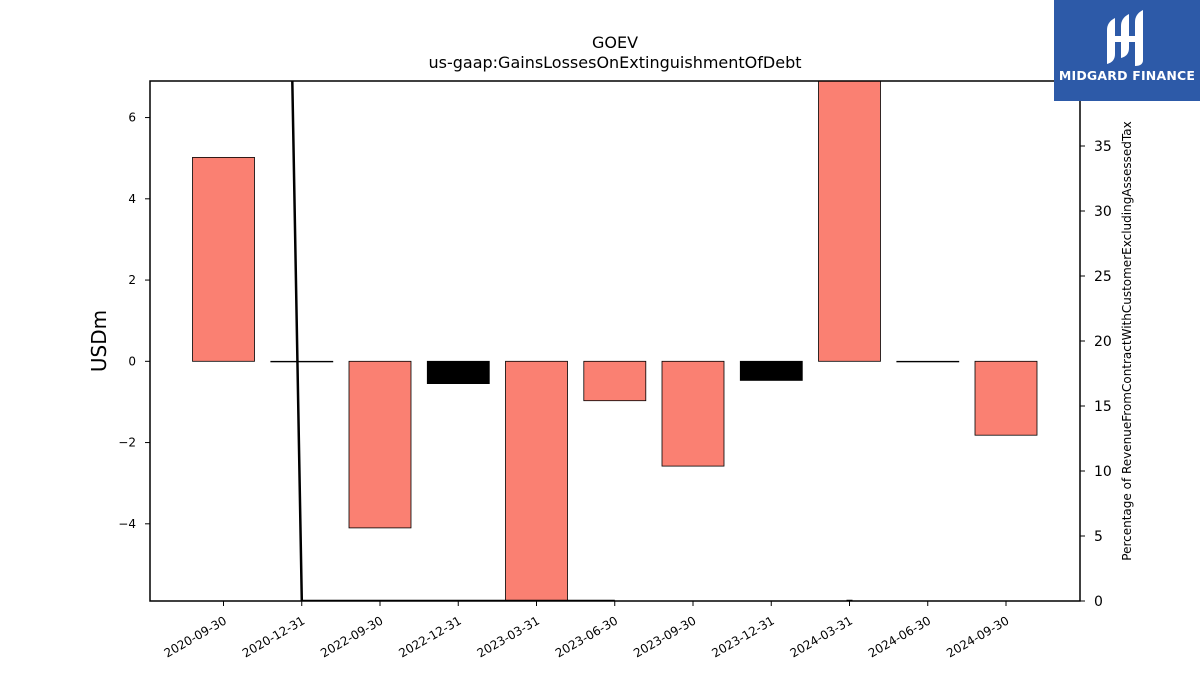 This screenshot has height=675, width=1200. I want to click on y2-tick-label: 20, so click(1103, 342).